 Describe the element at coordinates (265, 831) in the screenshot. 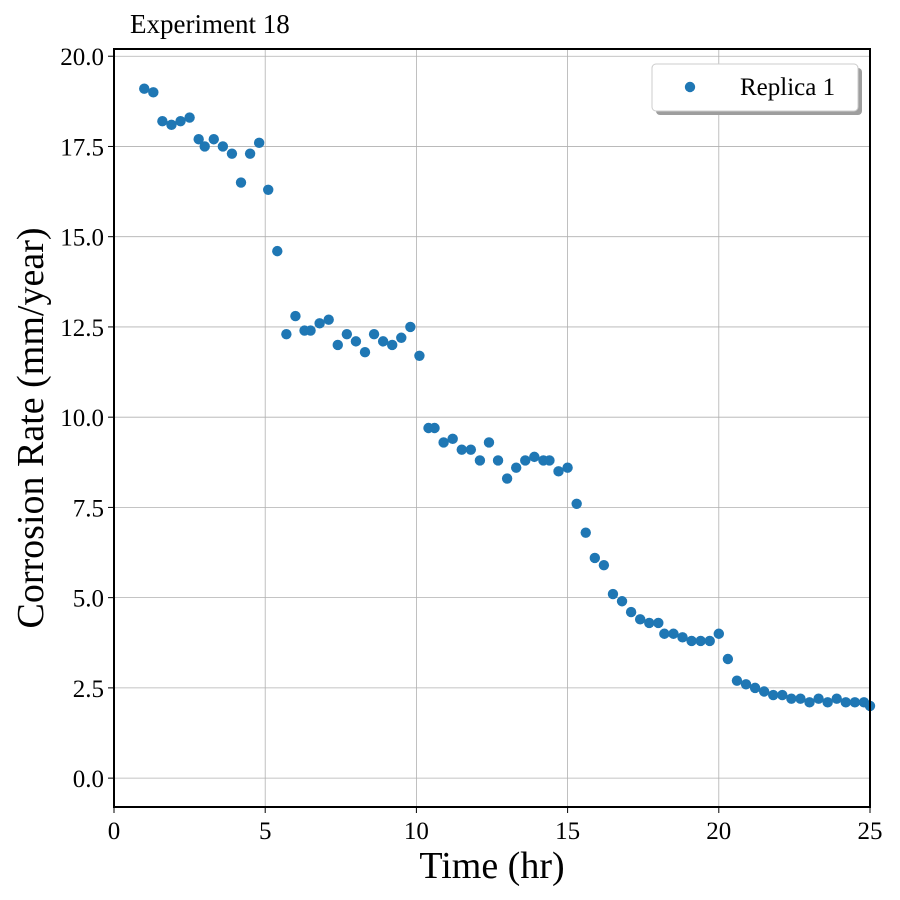

I see `x-tick-label: 5` at that location.